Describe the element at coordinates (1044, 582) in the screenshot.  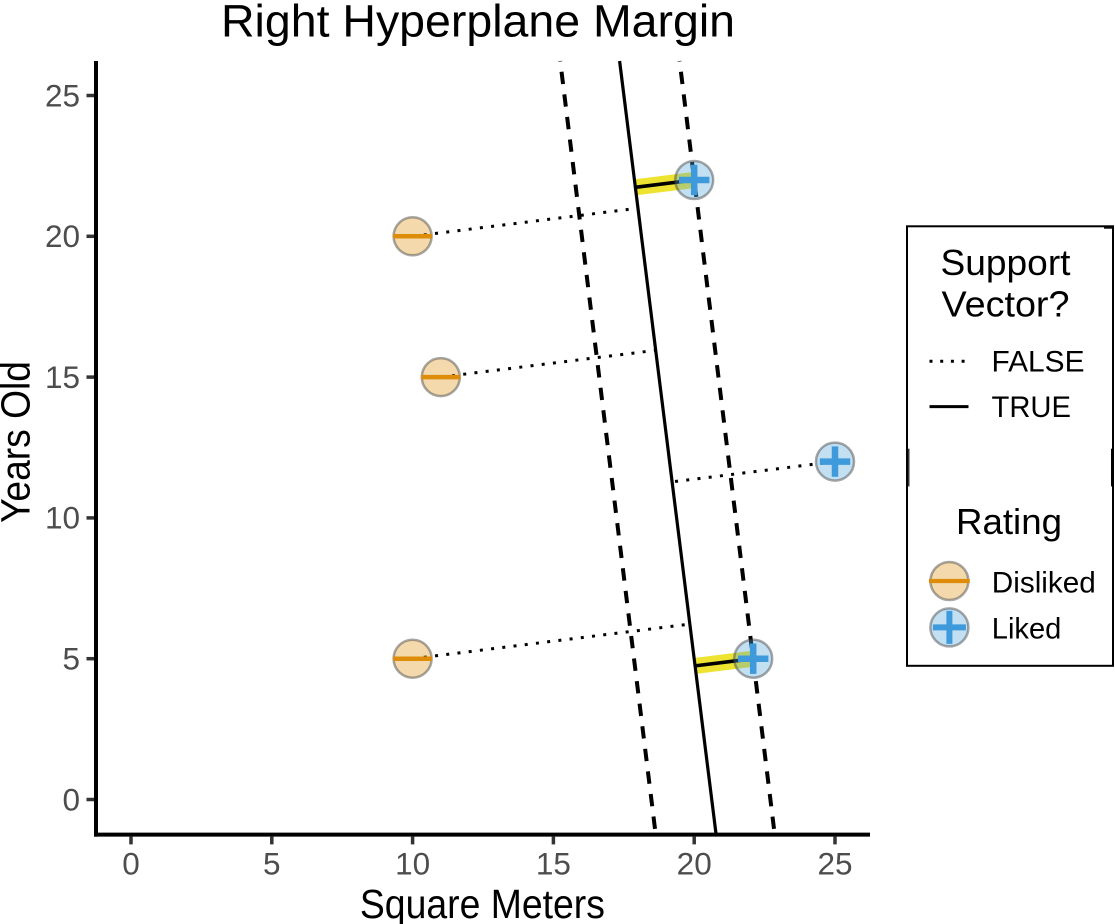
I see `svg-text: Disliked` at that location.